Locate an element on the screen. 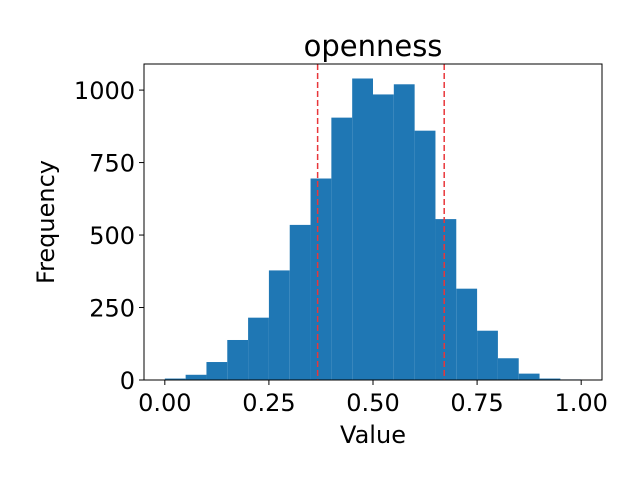 The width and height of the screenshot is (640, 480). reference-lines-group is located at coordinates (380, 222).